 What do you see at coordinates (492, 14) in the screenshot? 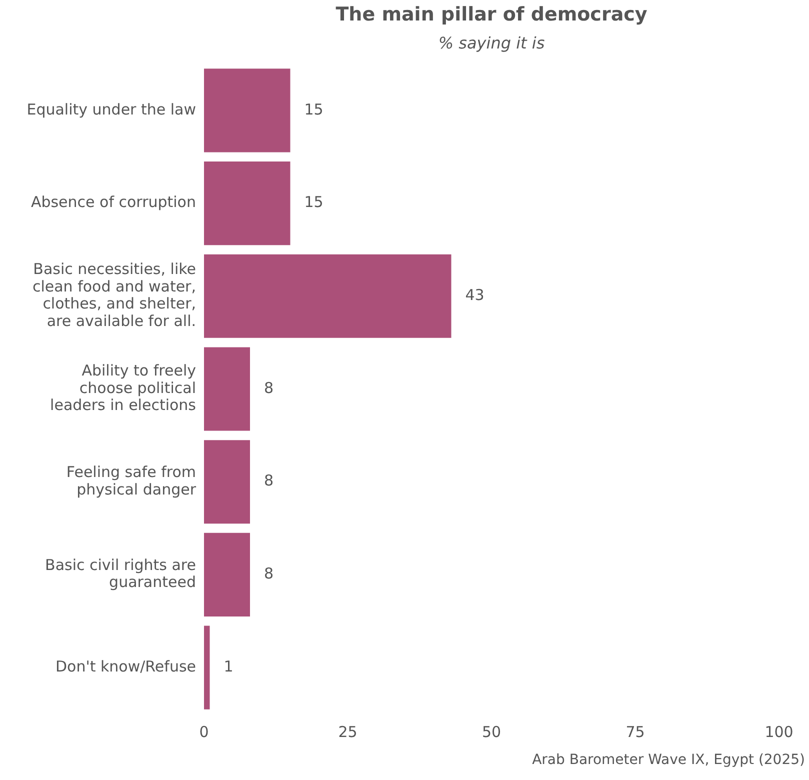
I see `chart-title: The main pillar of democracy` at bounding box center [492, 14].